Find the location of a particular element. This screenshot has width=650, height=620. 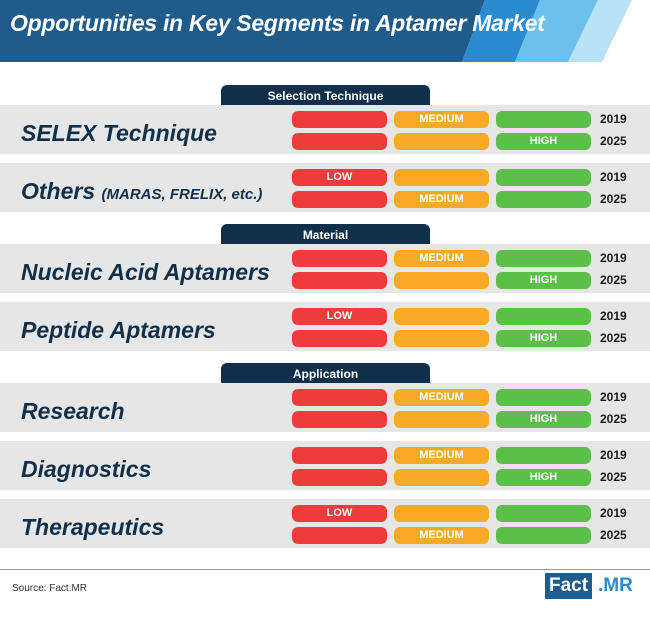

segment-label: Research is located at coordinates (73, 411).